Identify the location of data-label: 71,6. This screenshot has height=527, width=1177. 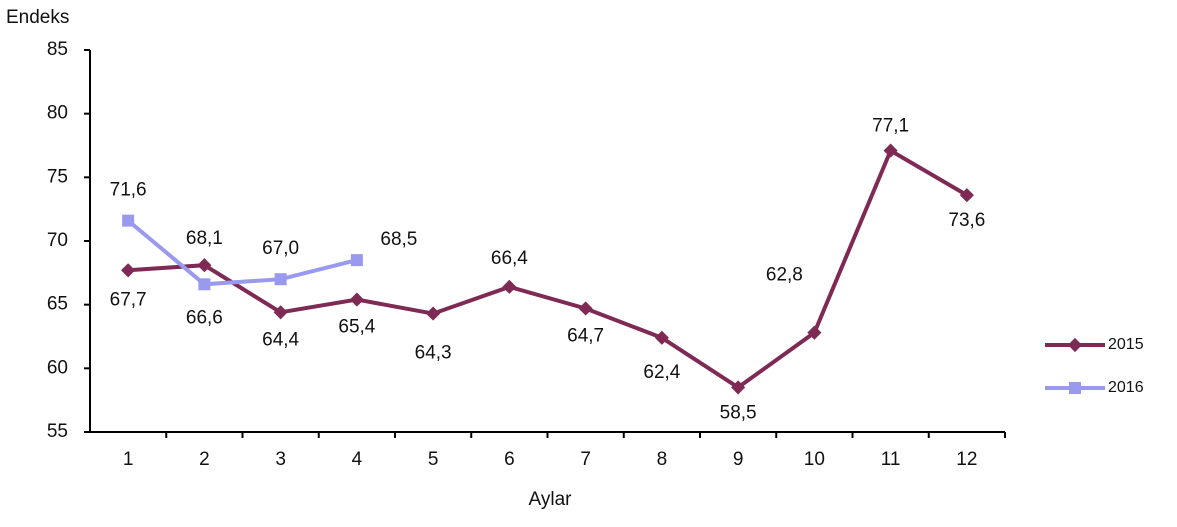
(128, 190).